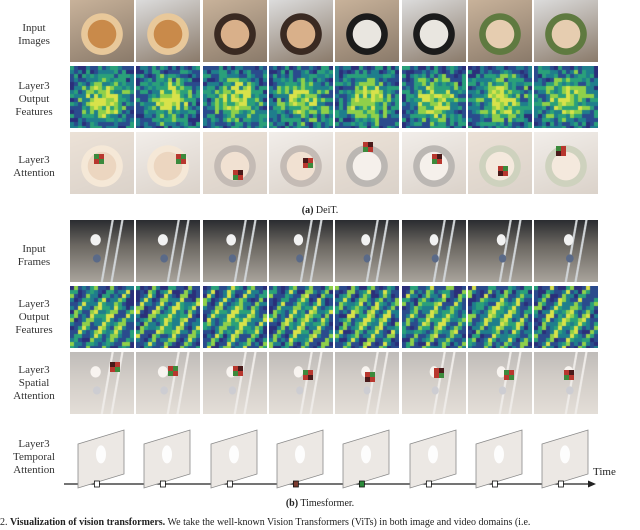 The height and width of the screenshot is (530, 640). What do you see at coordinates (434, 97) in the screenshot?
I see `deit-feature-map-6-heatmap` at bounding box center [434, 97].